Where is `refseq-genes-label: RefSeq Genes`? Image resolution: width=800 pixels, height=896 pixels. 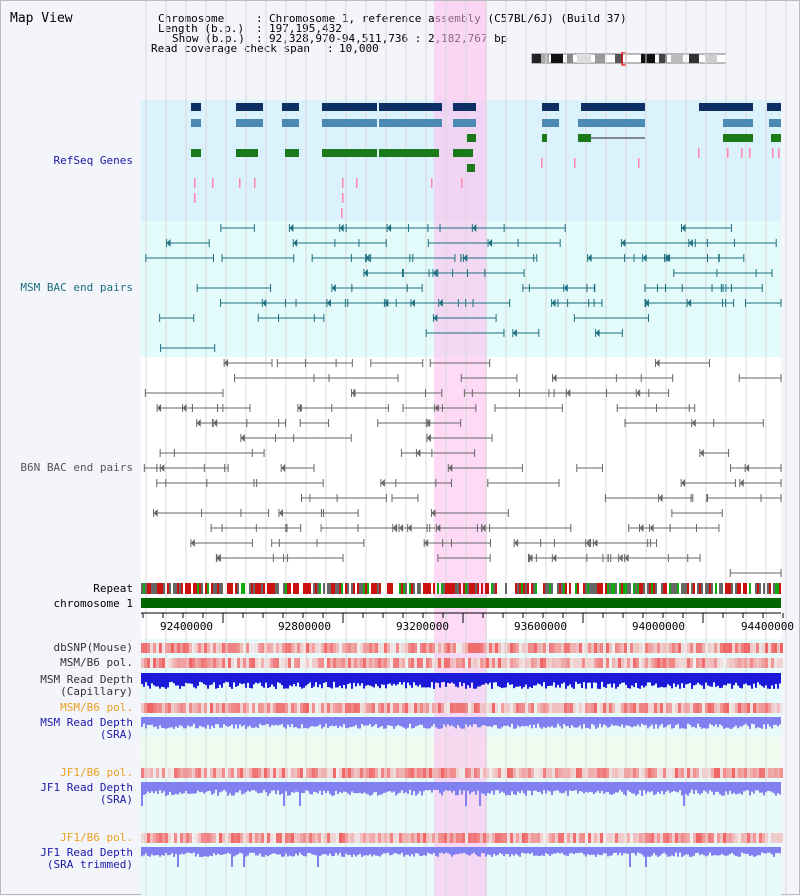 refseq-genes-label: RefSeq Genes is located at coordinates (93, 160).